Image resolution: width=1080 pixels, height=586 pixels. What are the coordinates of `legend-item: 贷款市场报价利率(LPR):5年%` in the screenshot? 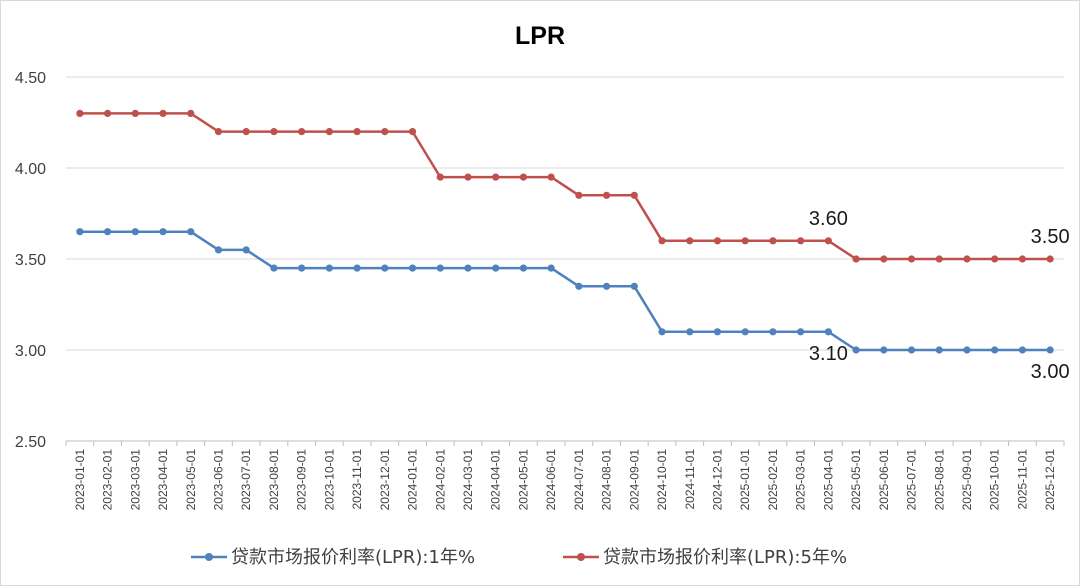 It's located at (705, 557).